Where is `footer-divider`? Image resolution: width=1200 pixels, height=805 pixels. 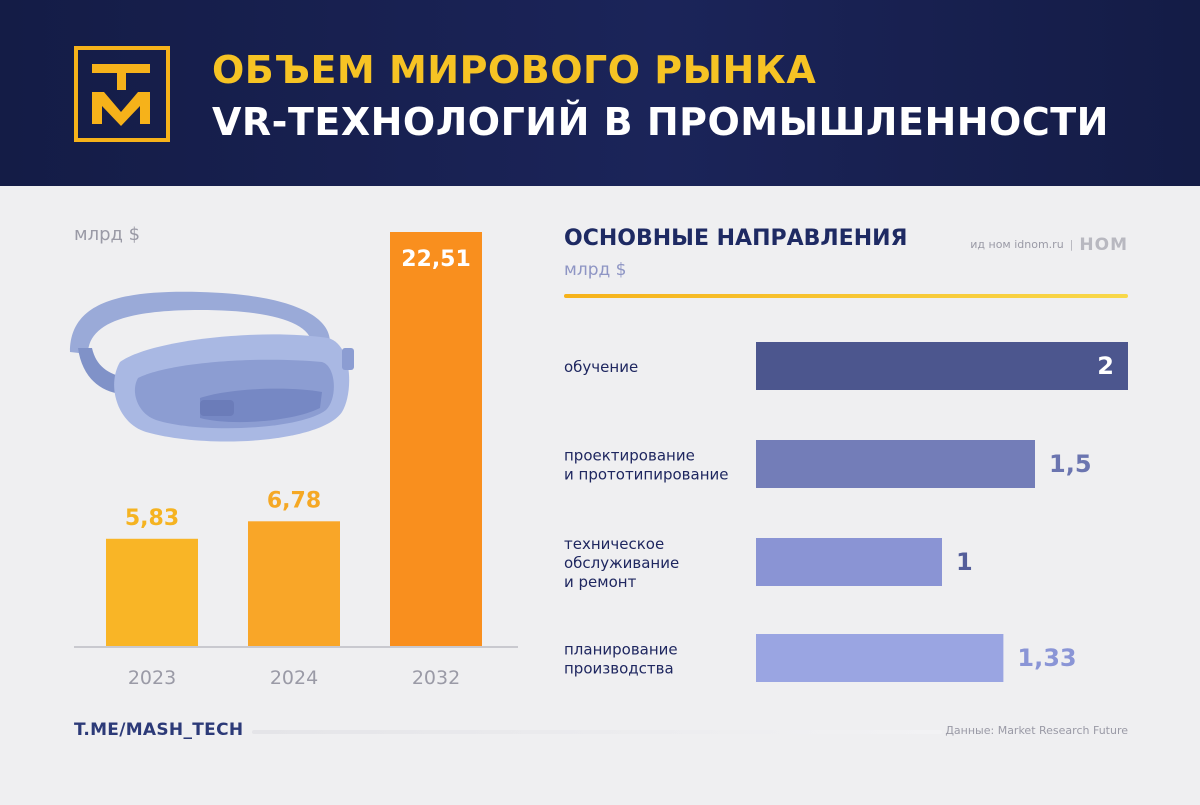
footer-divider is located at coordinates (597, 732).